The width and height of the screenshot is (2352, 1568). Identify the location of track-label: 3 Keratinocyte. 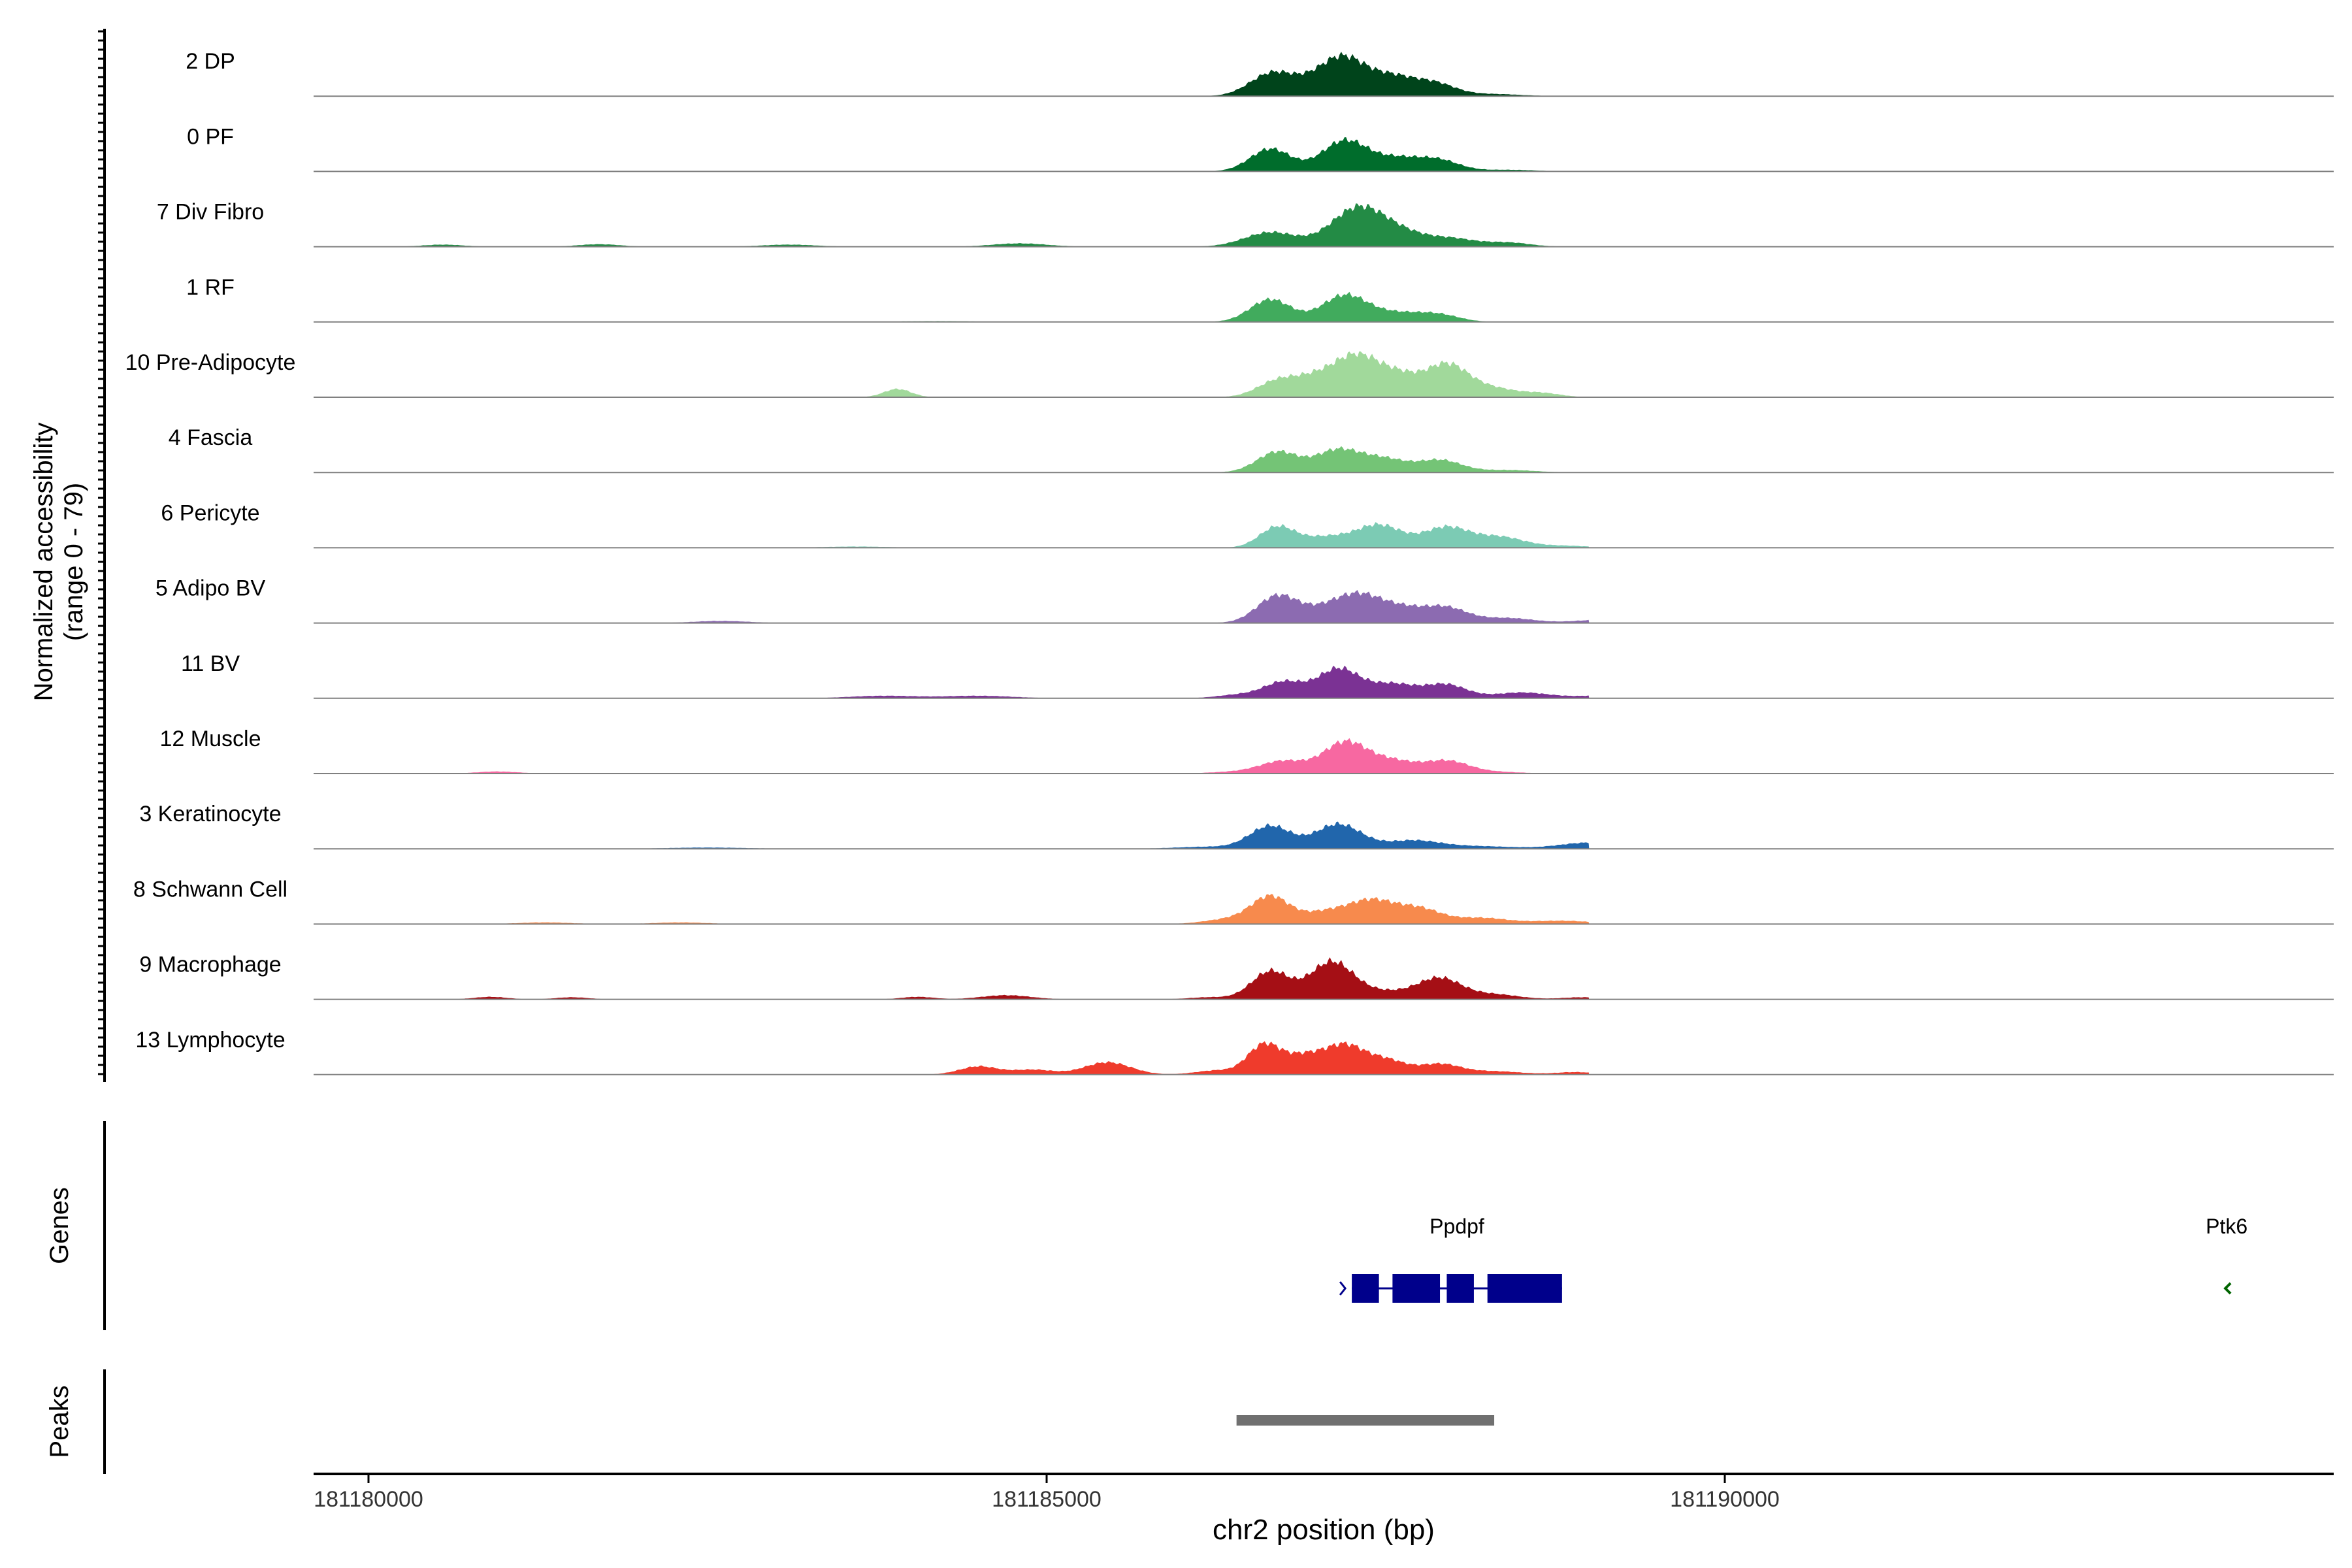
(210, 814).